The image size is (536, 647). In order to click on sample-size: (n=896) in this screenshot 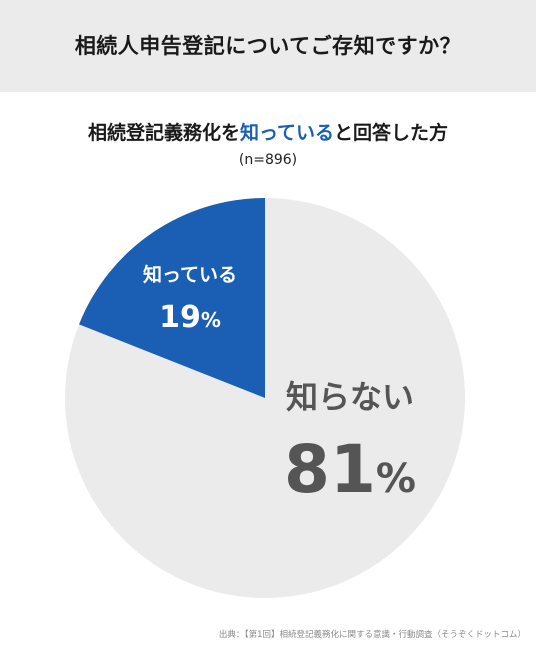, I will do `click(268, 160)`.